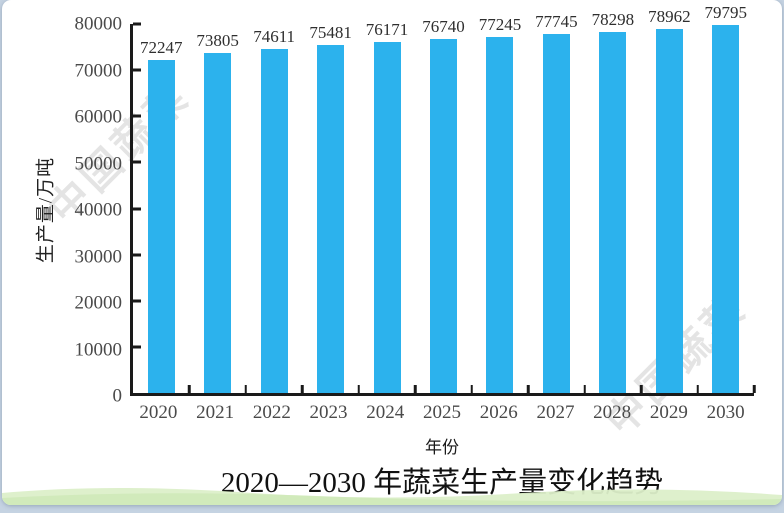 Image resolution: width=784 pixels, height=513 pixels. Describe the element at coordinates (215, 412) in the screenshot. I see `x-tick-label: 2021` at that location.